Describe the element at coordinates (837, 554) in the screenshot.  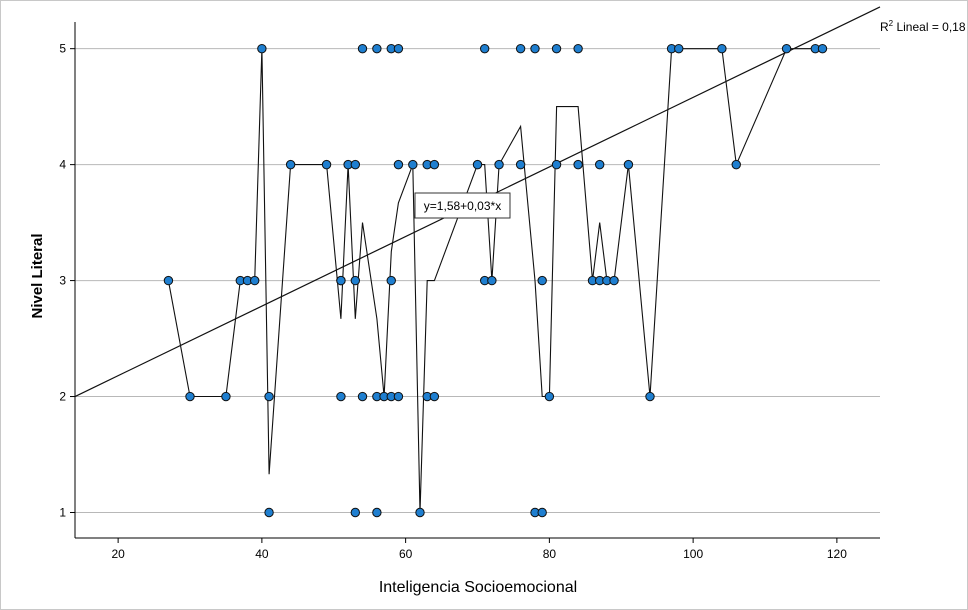
I see `x-tick-label: 120` at that location.